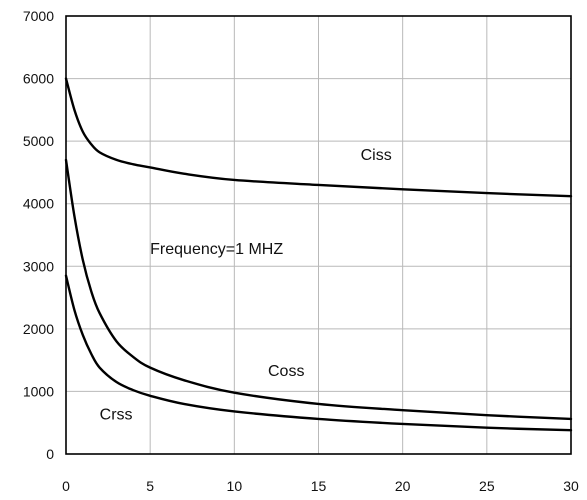  I want to click on annotation-frequency-1-mhz: Frequency=1 MHZ, so click(216, 249).